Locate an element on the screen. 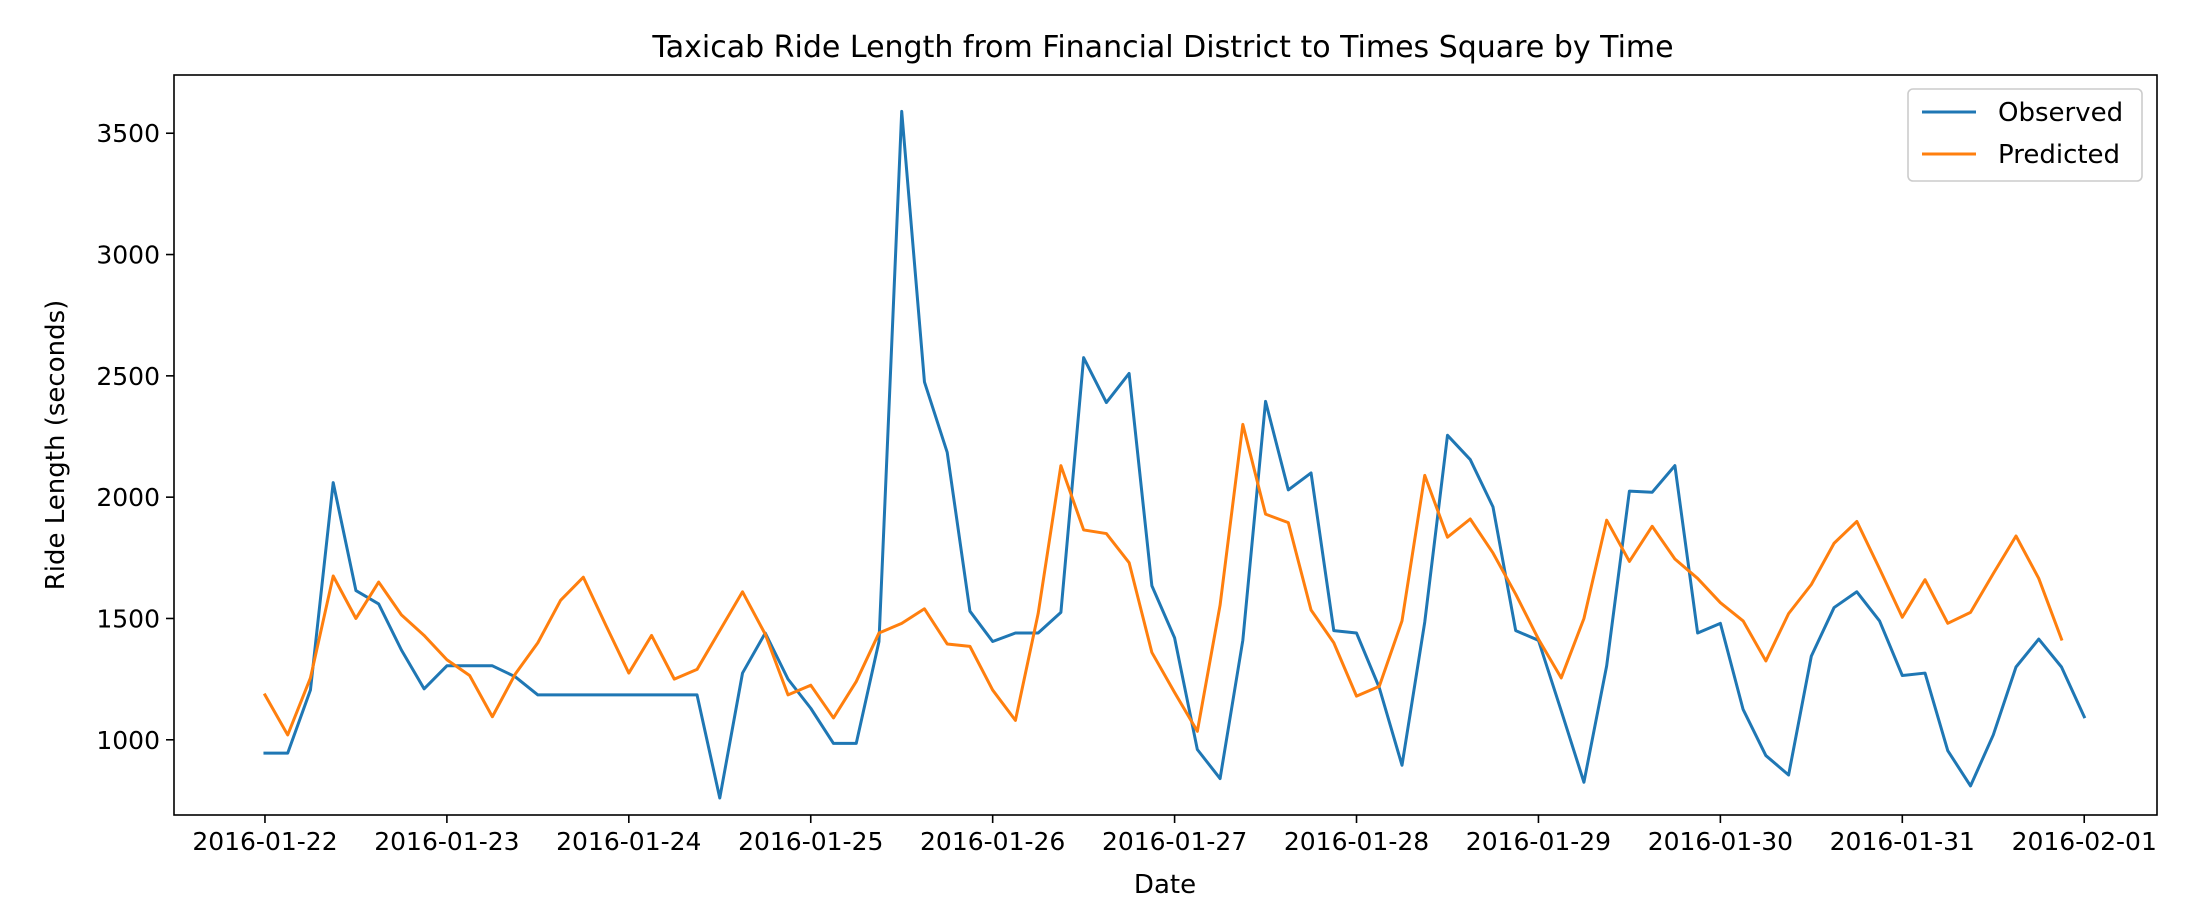  x-tick-label: 2016-01-23 is located at coordinates (446, 841).